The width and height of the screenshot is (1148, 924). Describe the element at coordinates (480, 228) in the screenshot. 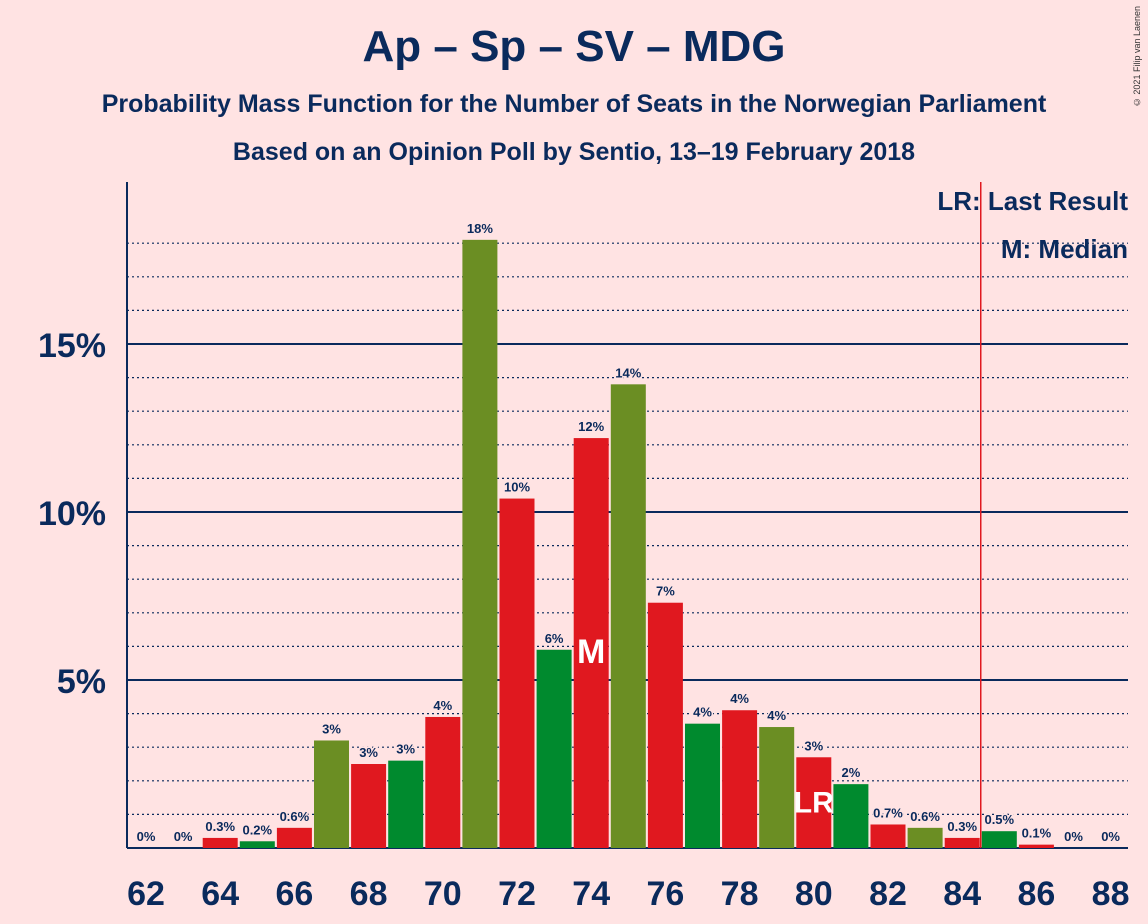

I see `bar-value-label: 18%` at that location.